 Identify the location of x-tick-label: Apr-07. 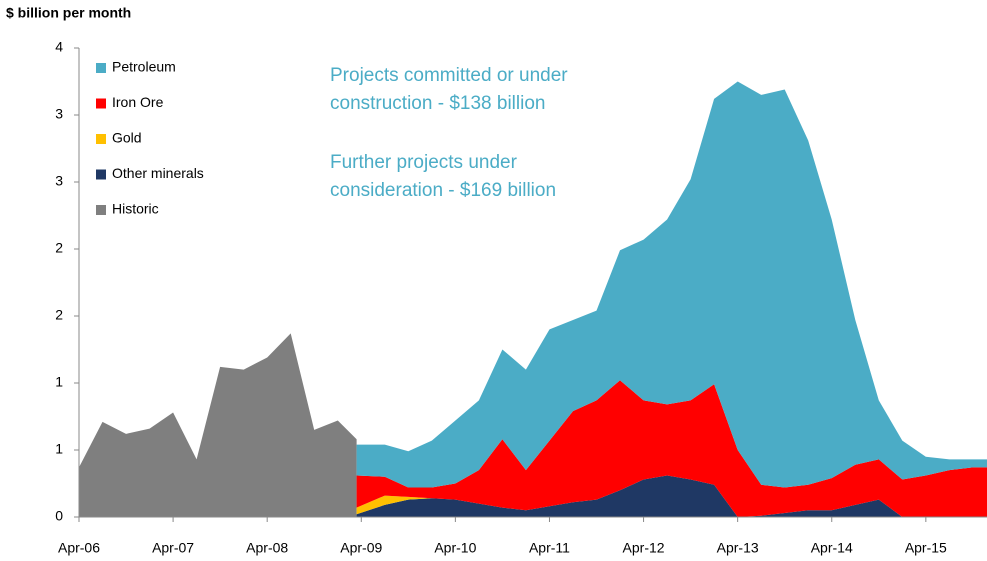
(173, 548).